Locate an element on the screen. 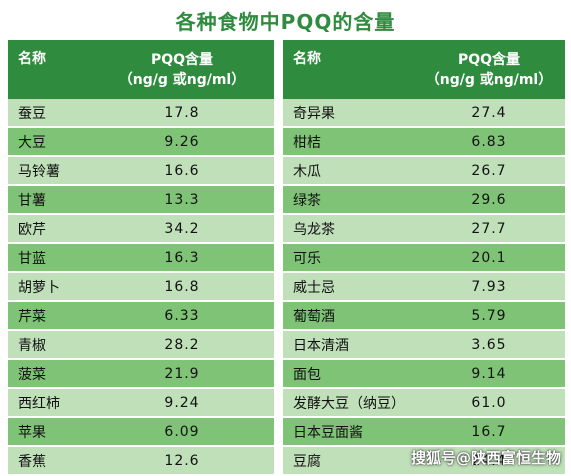 The image size is (571, 476). food-name-cell: 甘蓝 is located at coordinates (49, 258).